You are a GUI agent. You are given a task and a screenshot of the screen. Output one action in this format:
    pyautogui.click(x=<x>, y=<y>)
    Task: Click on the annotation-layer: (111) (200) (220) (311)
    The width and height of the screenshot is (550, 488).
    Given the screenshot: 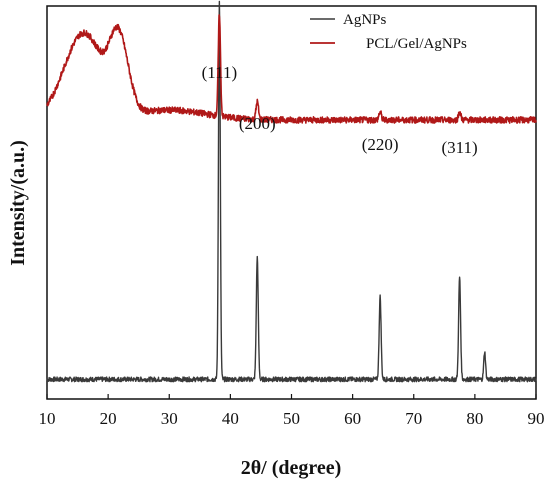 What is the action you would take?
    pyautogui.click(x=340, y=110)
    